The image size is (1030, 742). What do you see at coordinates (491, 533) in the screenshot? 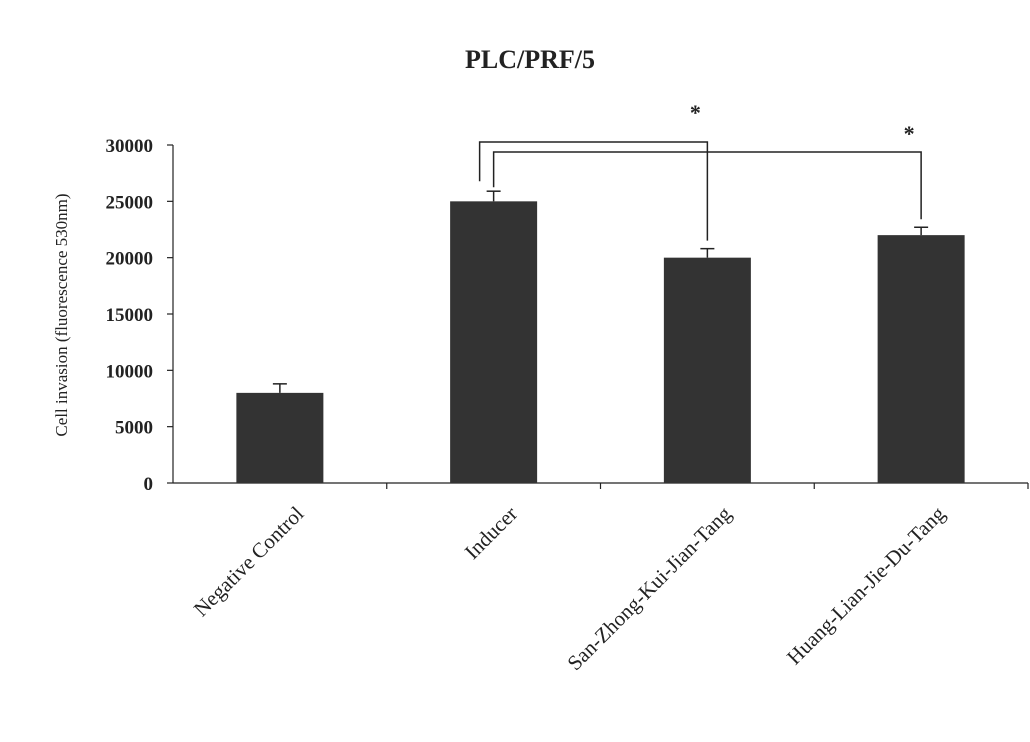
I see `x-tick-label: Inducer` at bounding box center [491, 533].